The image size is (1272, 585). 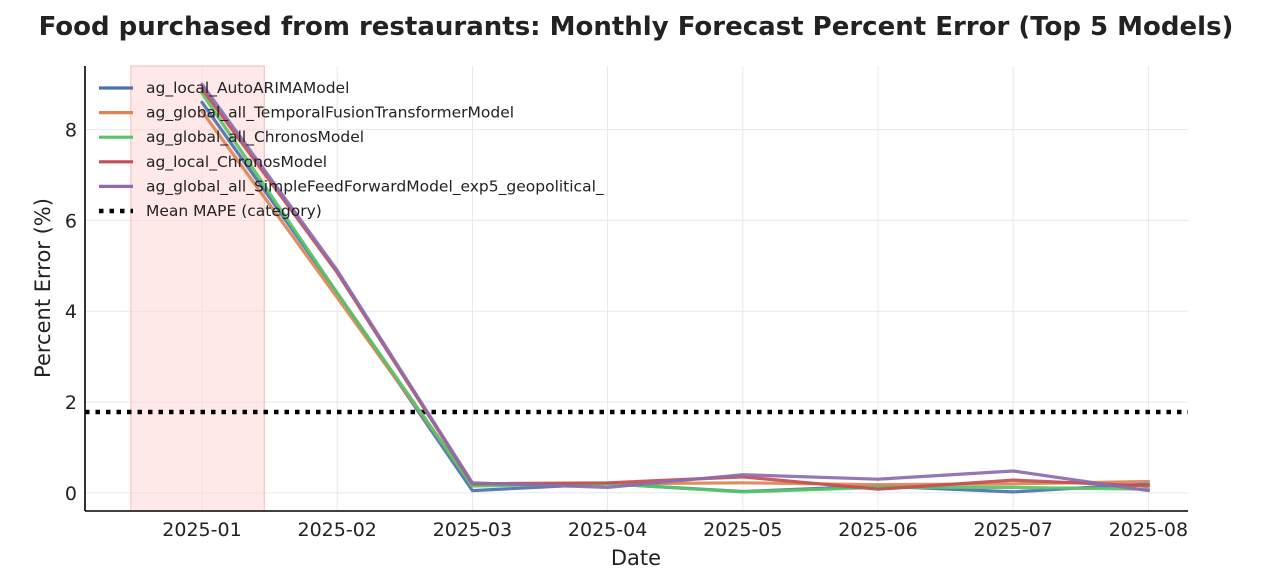 What do you see at coordinates (234, 211) in the screenshot?
I see `legend-label: Mean MAPE (category)` at bounding box center [234, 211].